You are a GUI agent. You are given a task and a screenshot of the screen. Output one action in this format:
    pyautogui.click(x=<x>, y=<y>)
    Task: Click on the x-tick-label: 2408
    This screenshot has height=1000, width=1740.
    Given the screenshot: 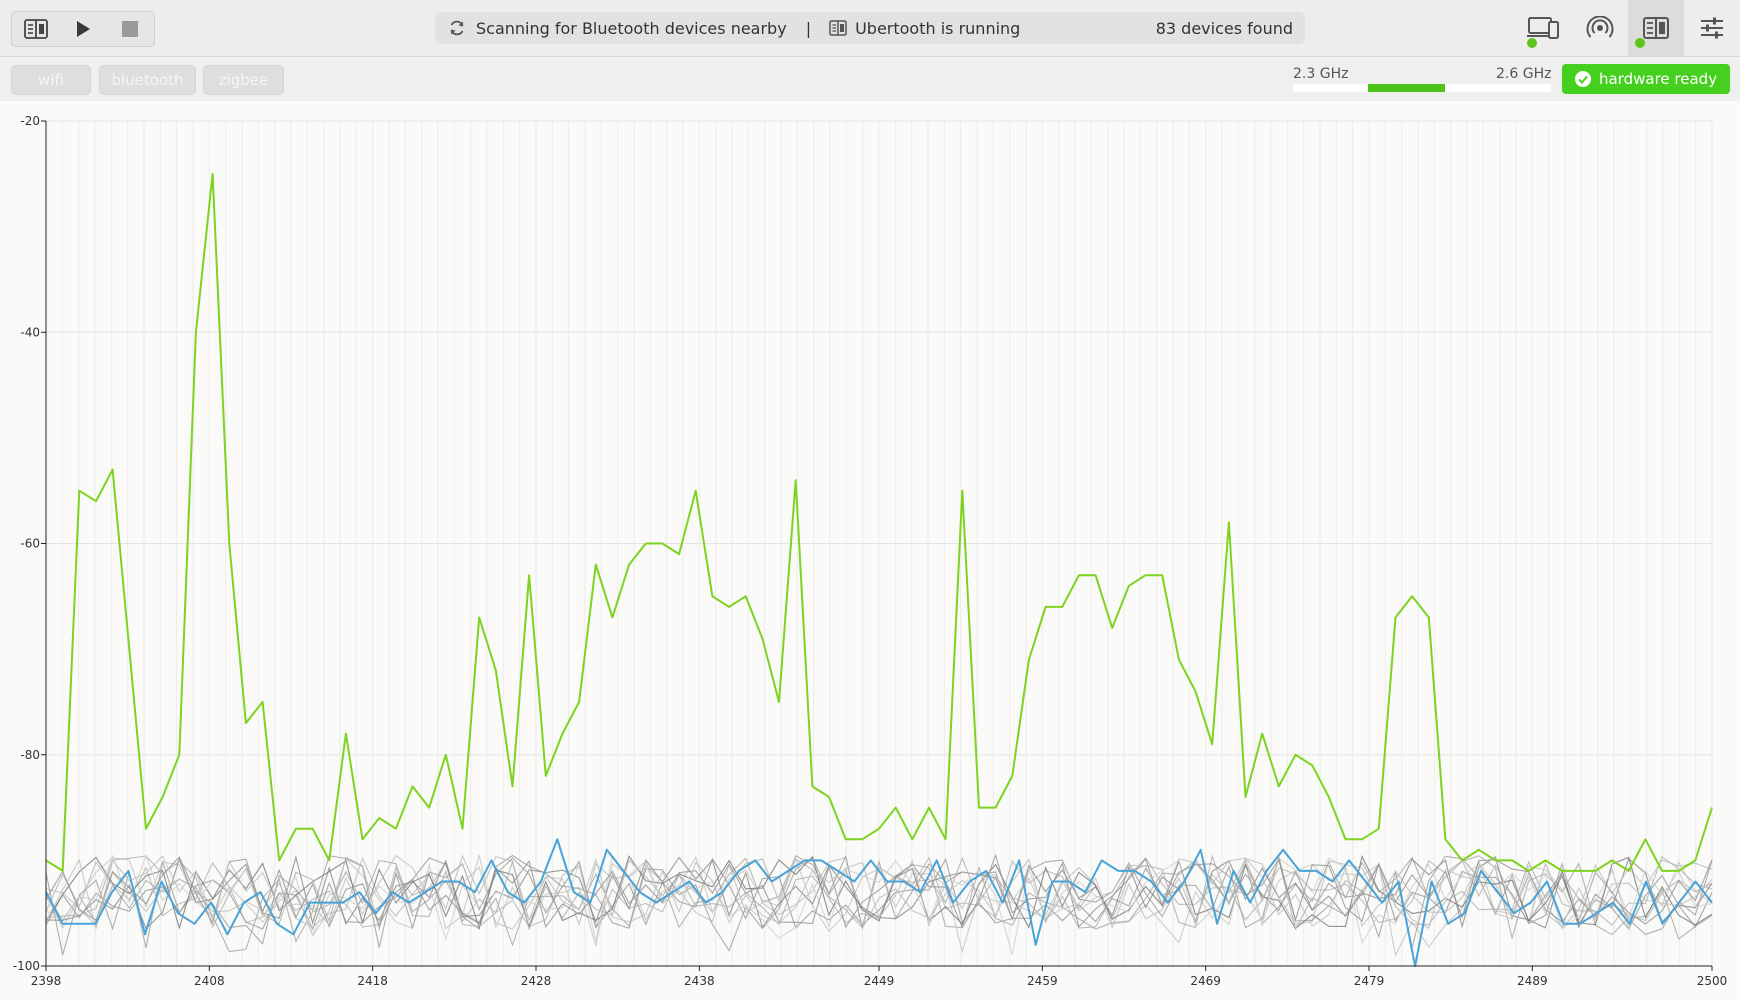 What is the action you would take?
    pyautogui.click(x=209, y=981)
    